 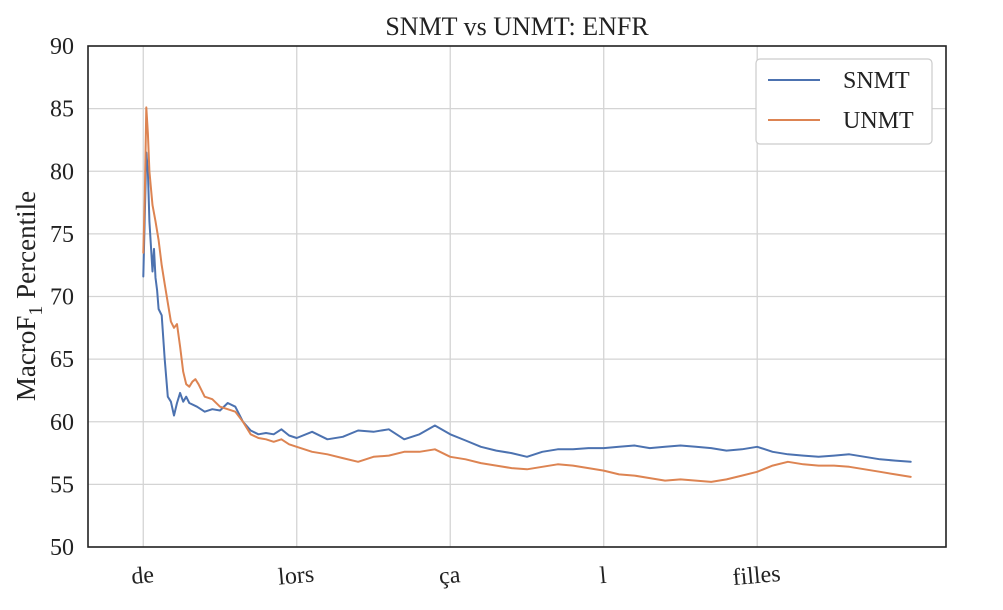 I want to click on y-tick-label: 75, so click(x=62, y=235).